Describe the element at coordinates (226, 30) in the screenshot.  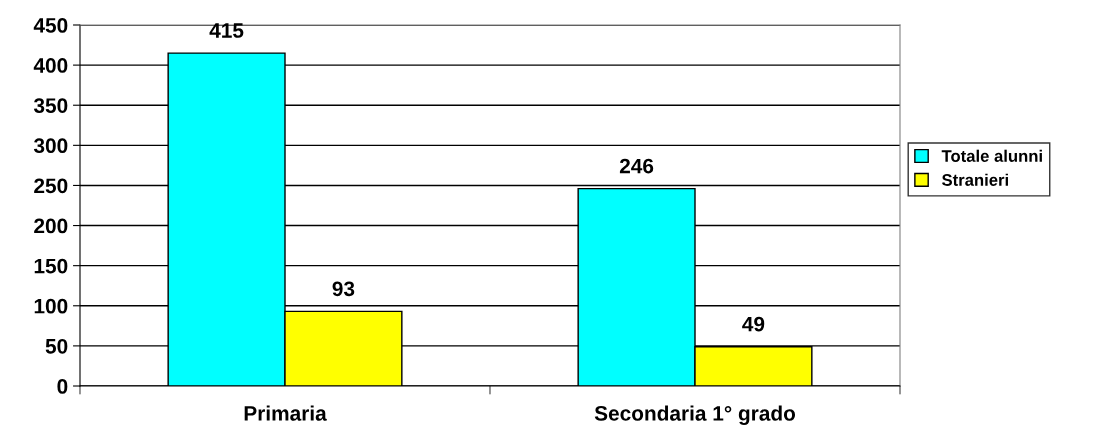
I see `data-label: 415` at that location.